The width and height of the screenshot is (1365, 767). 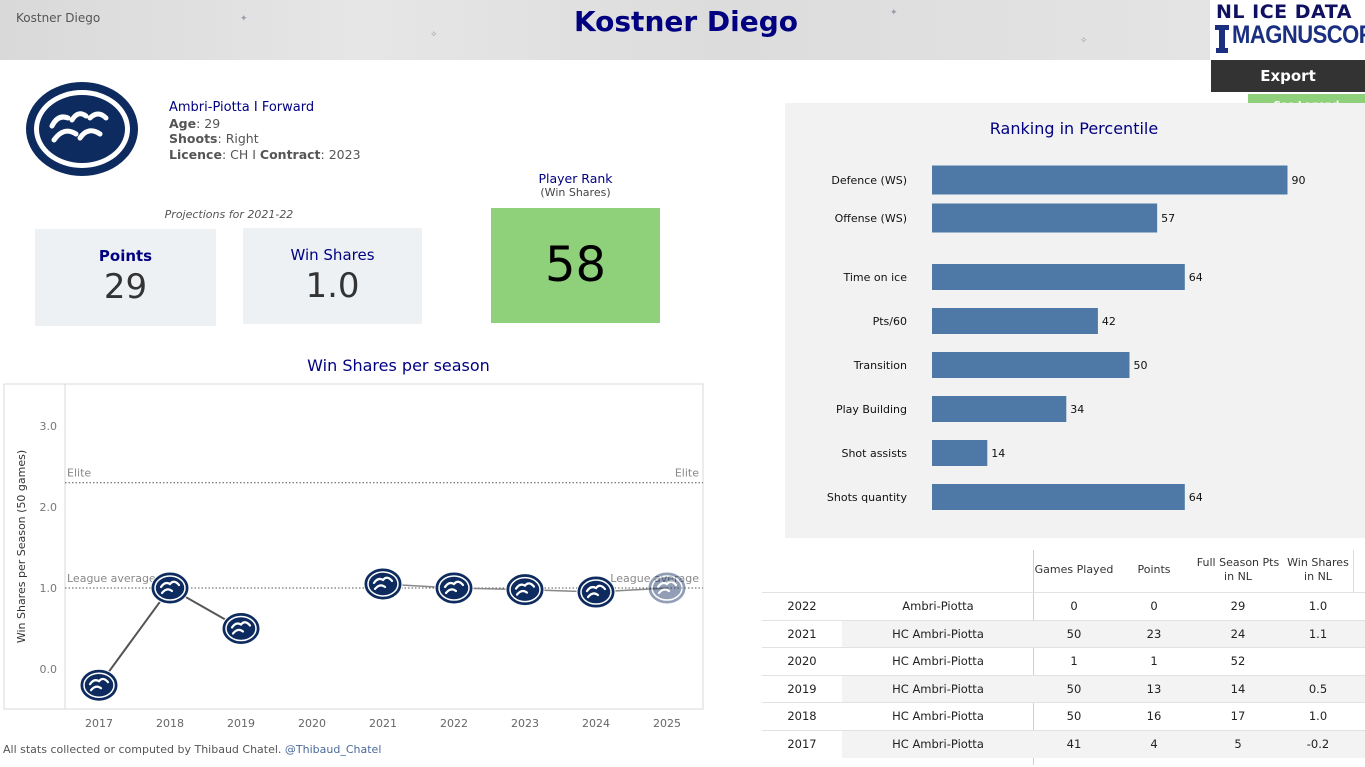 I want to click on export-button: Export, so click(x=1288, y=76).